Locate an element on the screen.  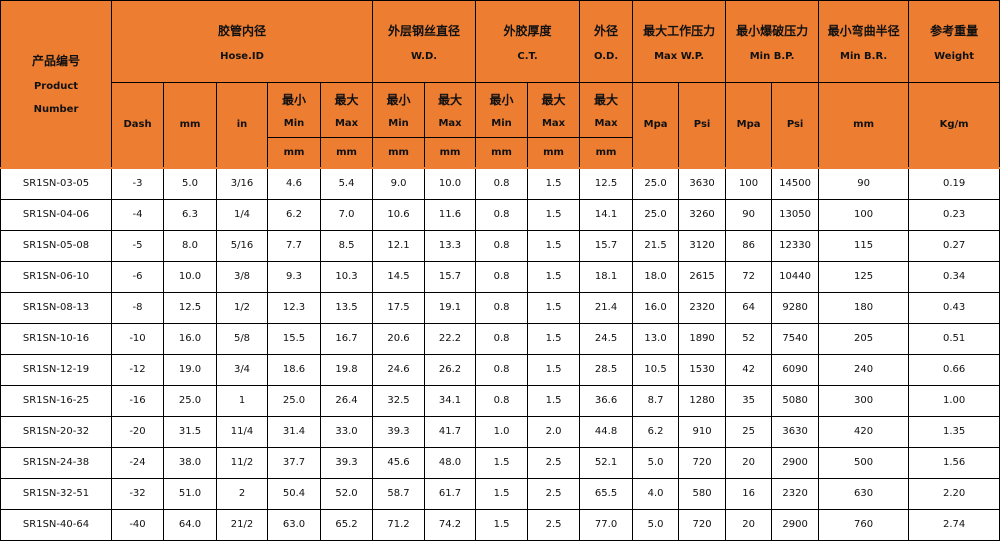
table-cell: 18.6 is located at coordinates (294, 369).